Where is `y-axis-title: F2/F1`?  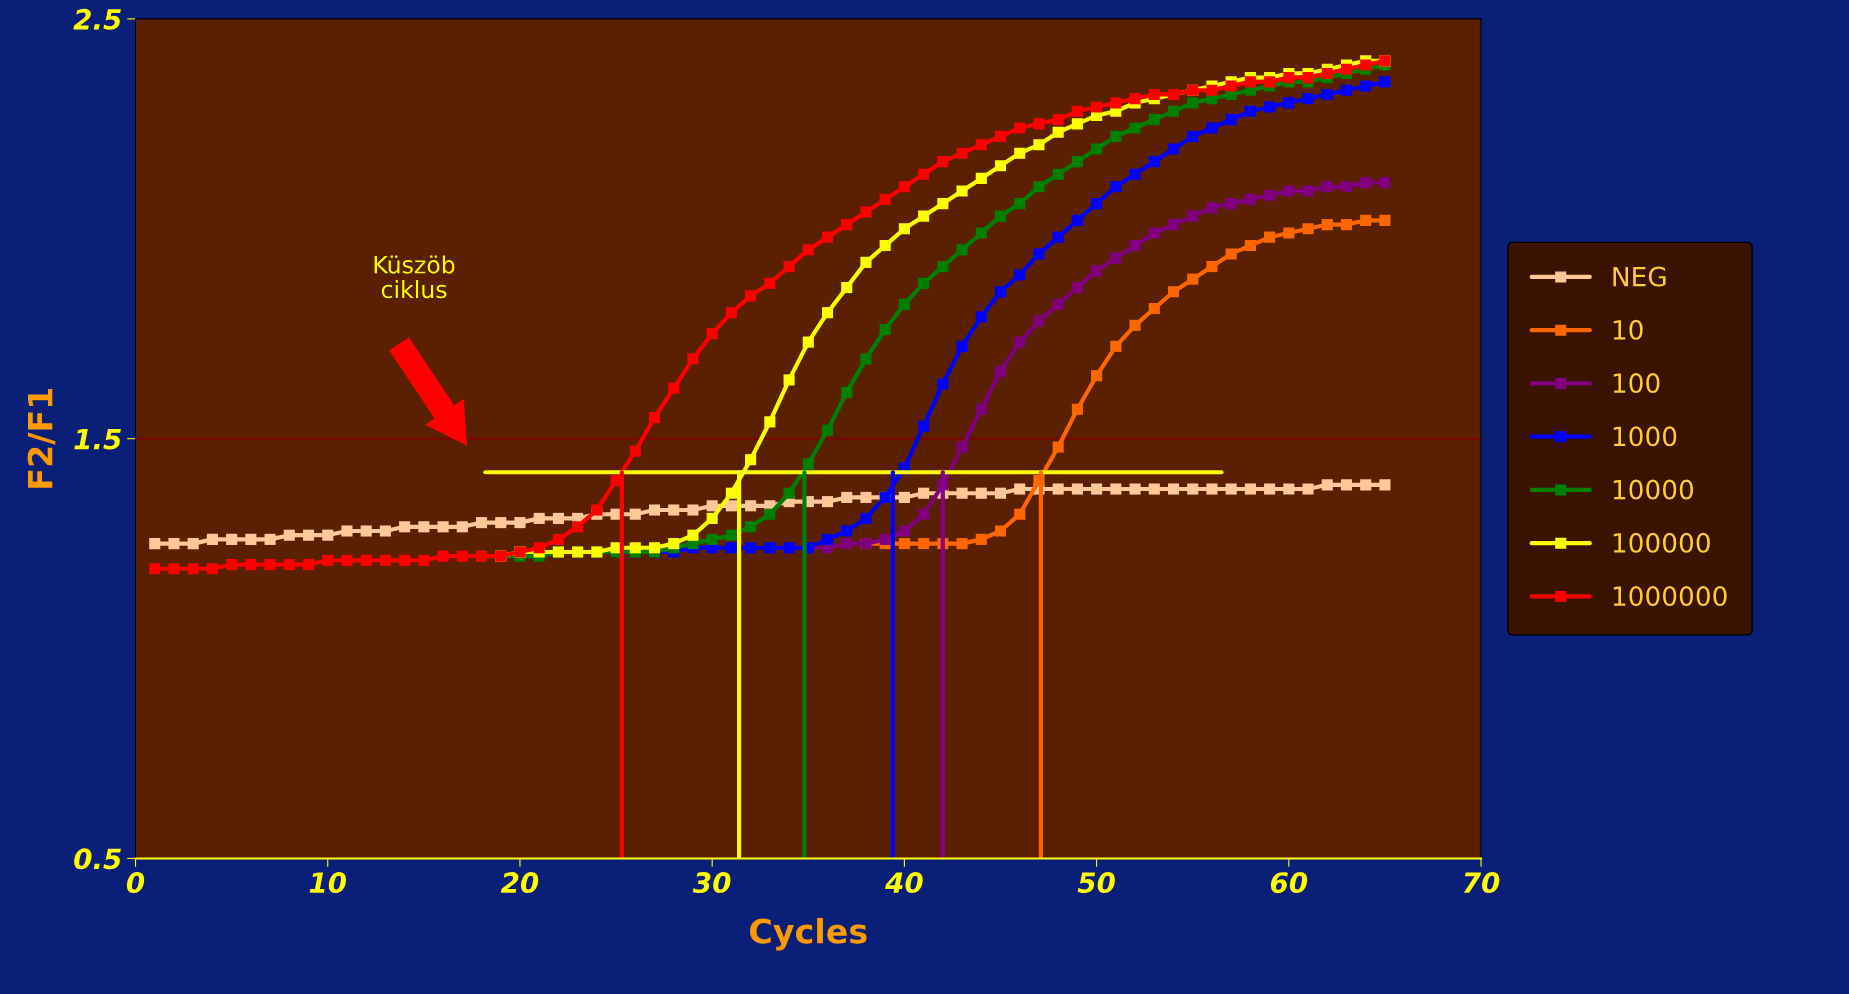 y-axis-title: F2/F1 is located at coordinates (41, 438).